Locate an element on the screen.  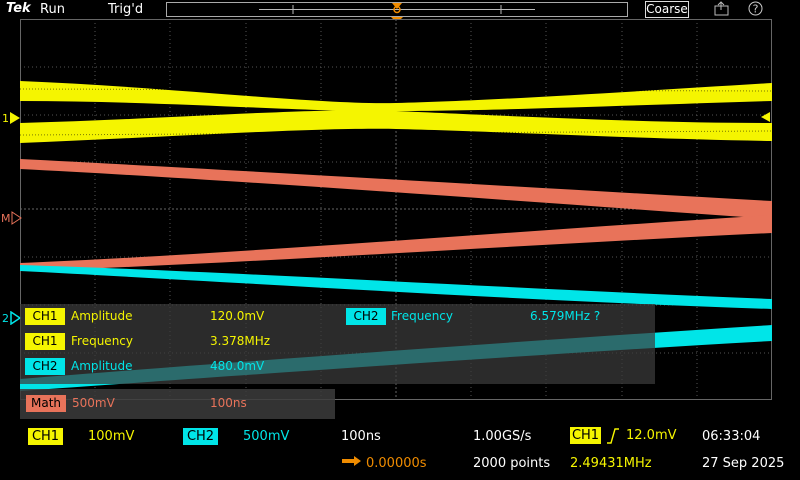
rising-edge-icon is located at coordinates (613, 438).